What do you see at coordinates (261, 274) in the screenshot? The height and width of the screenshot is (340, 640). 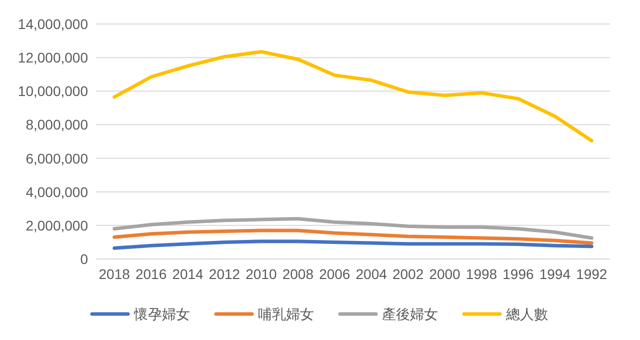 I see `x-tick-label: 2010` at bounding box center [261, 274].